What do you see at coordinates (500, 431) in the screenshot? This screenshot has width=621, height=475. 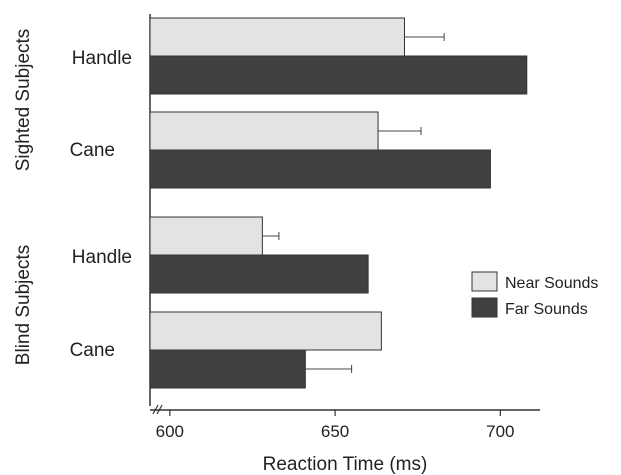 I see `x-tick-label: 700` at bounding box center [500, 431].